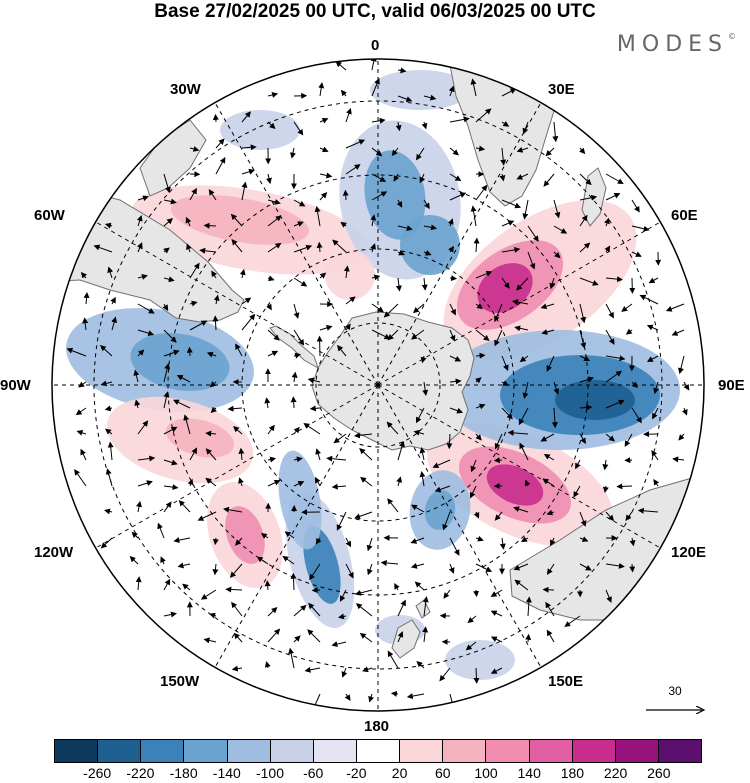 The image size is (750, 783). I want to click on colorbar-tick-label: 260, so click(659, 773).